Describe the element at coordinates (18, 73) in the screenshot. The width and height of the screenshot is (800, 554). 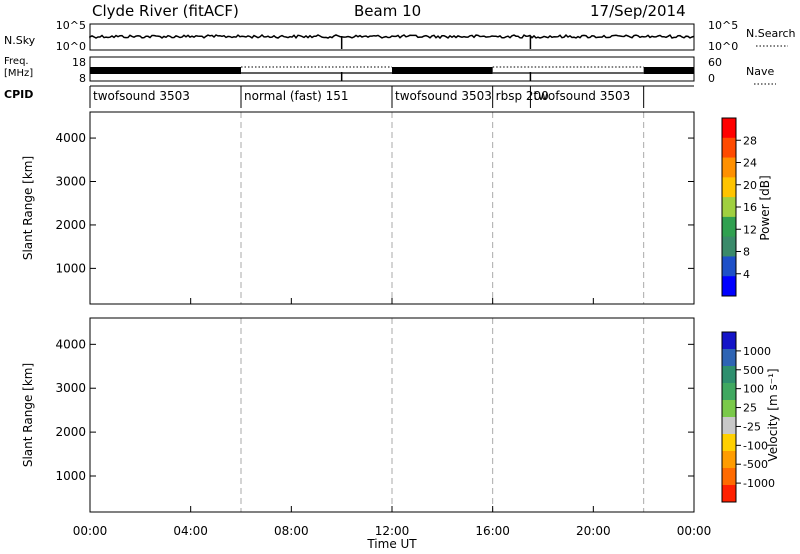
I see `freq-unit: [MHz]` at that location.